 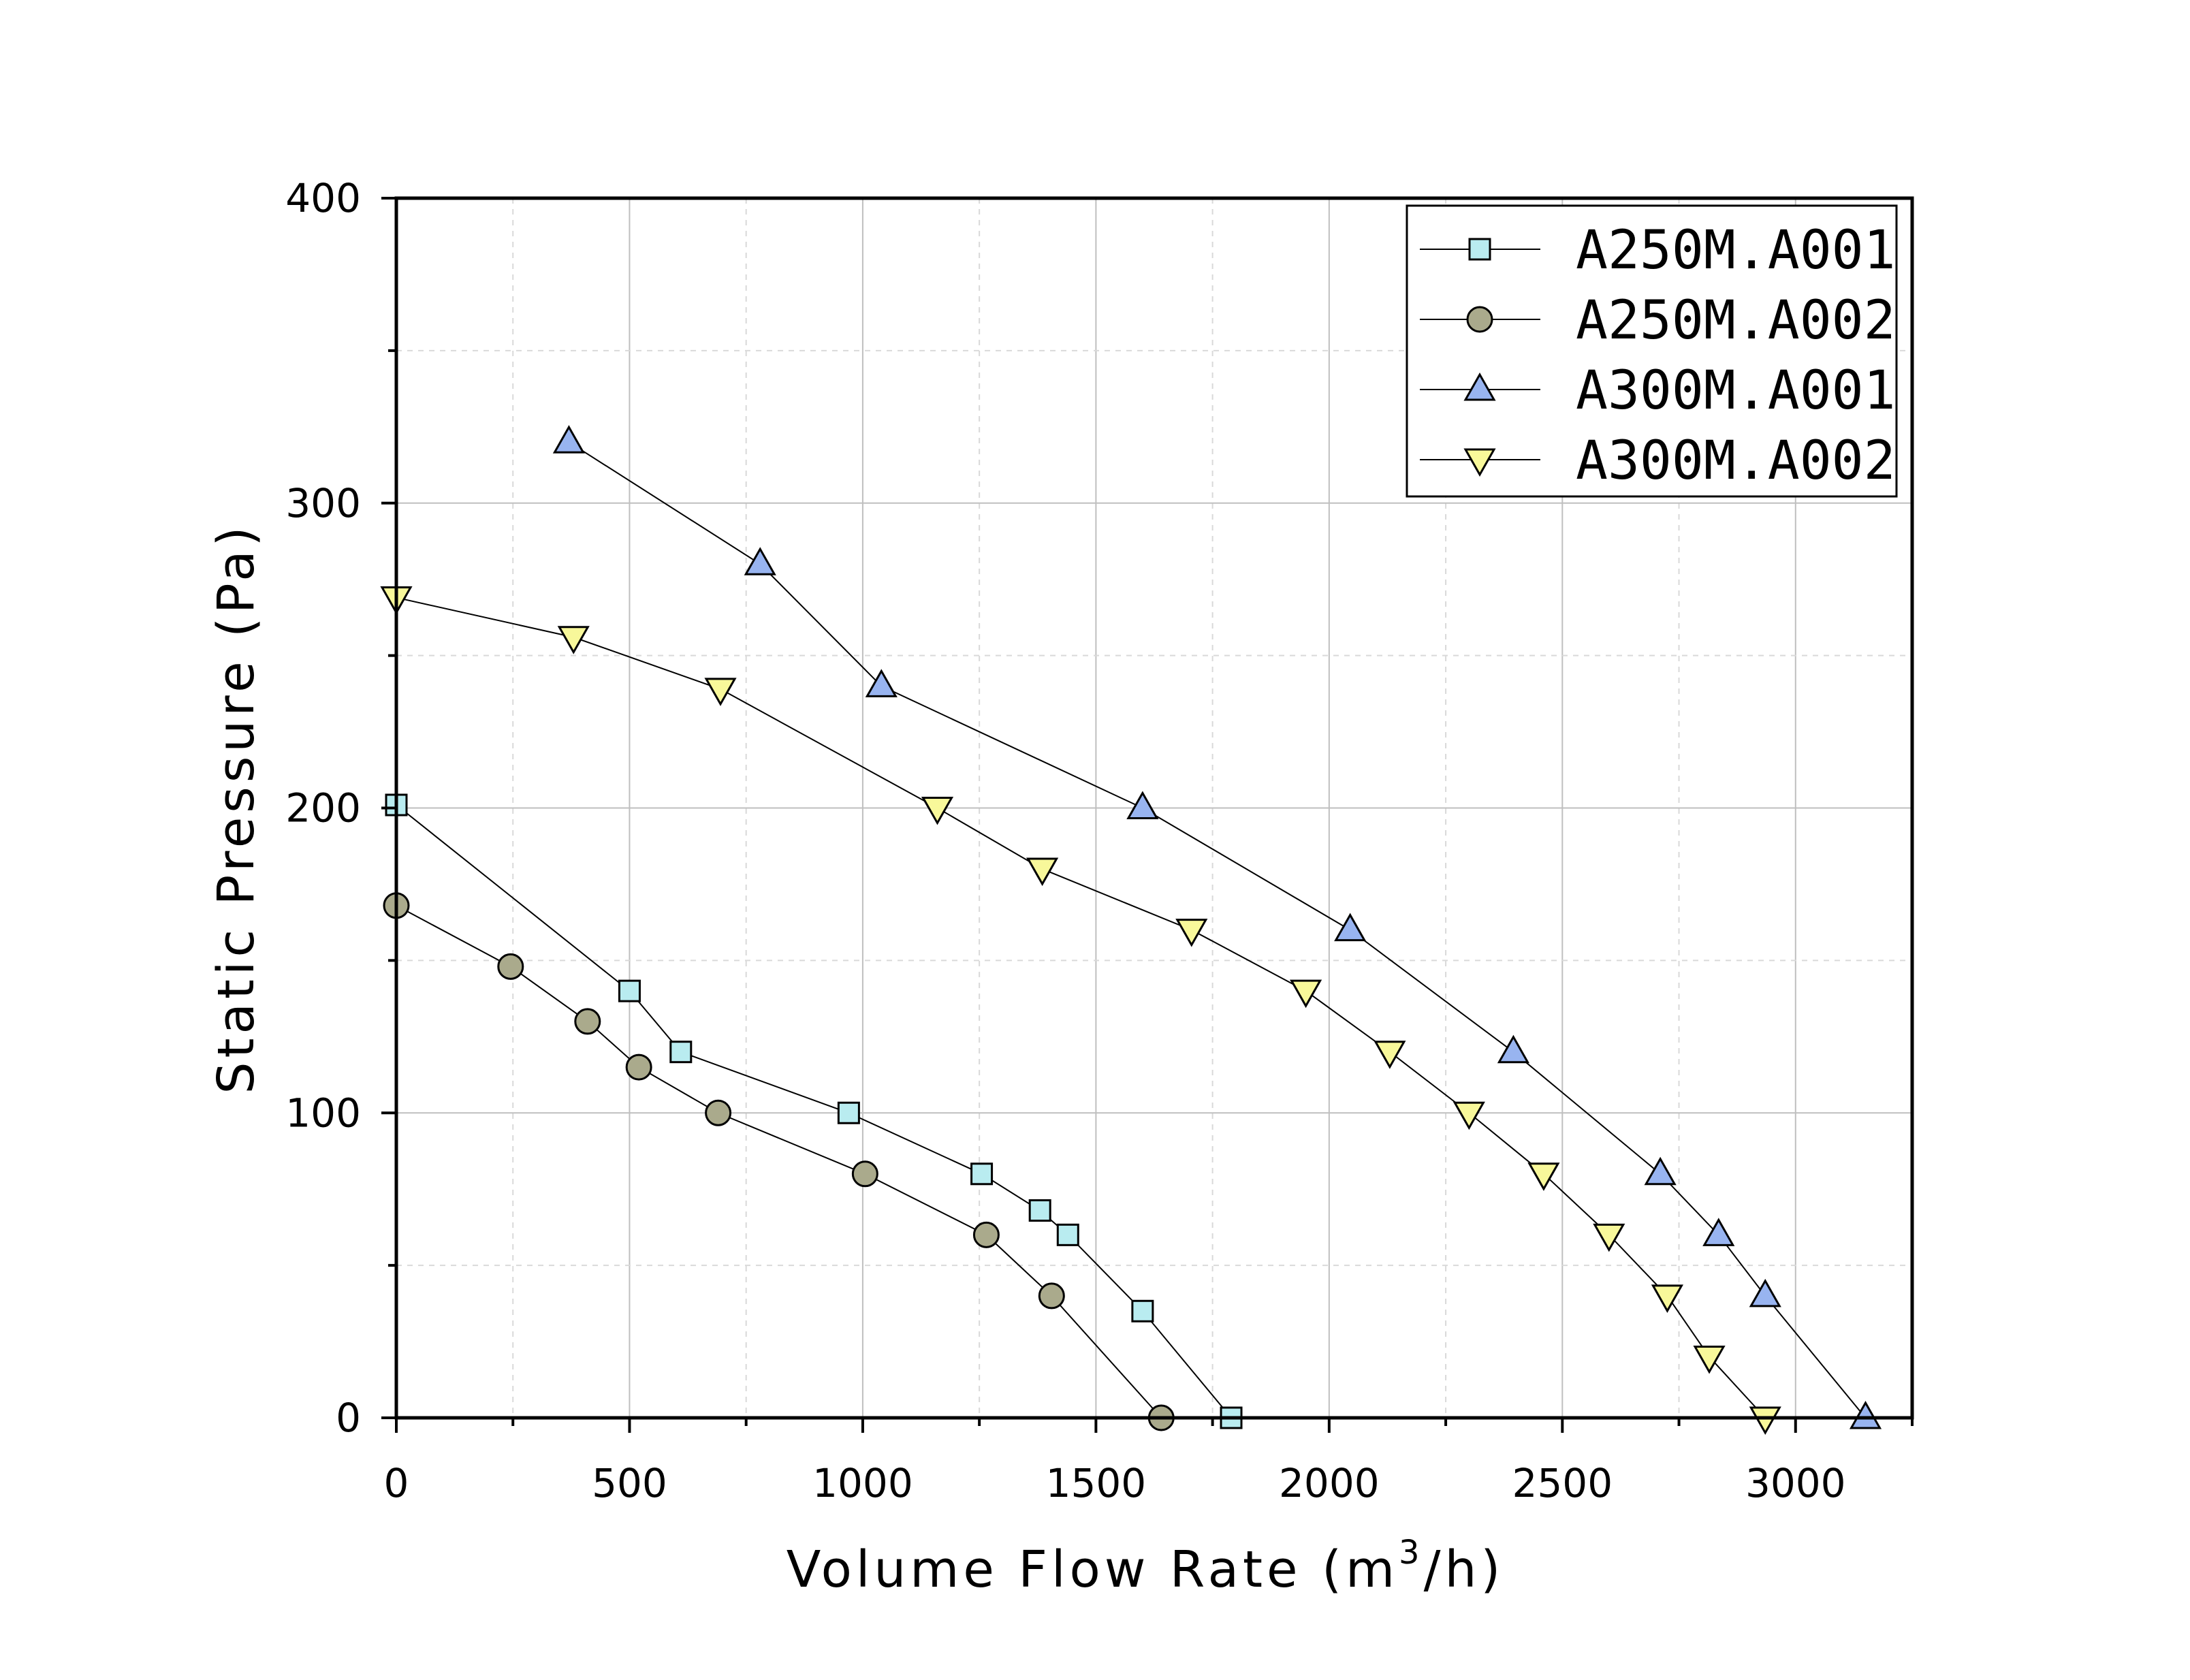 What do you see at coordinates (323, 808) in the screenshot?
I see `y-tick-label: 200` at bounding box center [323, 808].